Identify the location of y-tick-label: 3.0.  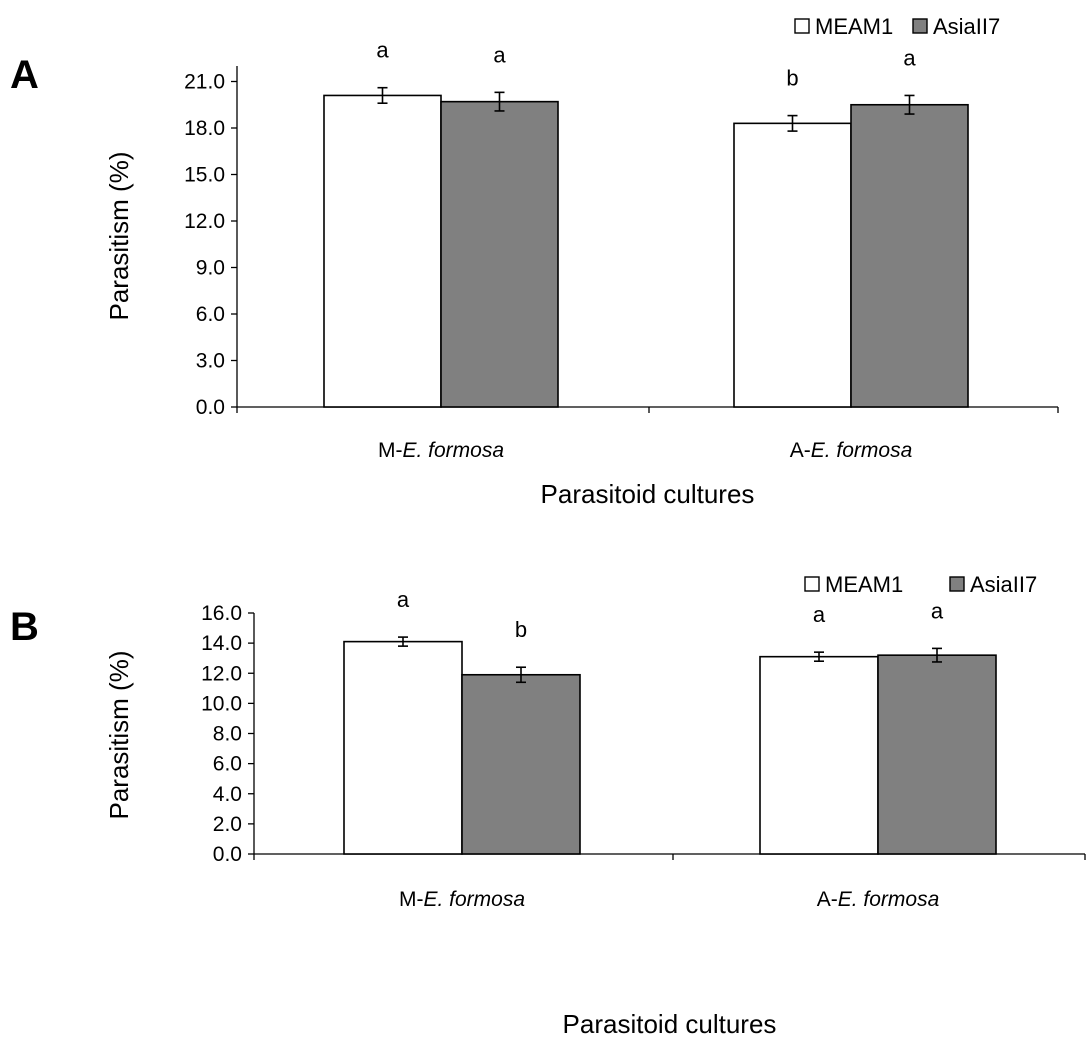
(210, 361).